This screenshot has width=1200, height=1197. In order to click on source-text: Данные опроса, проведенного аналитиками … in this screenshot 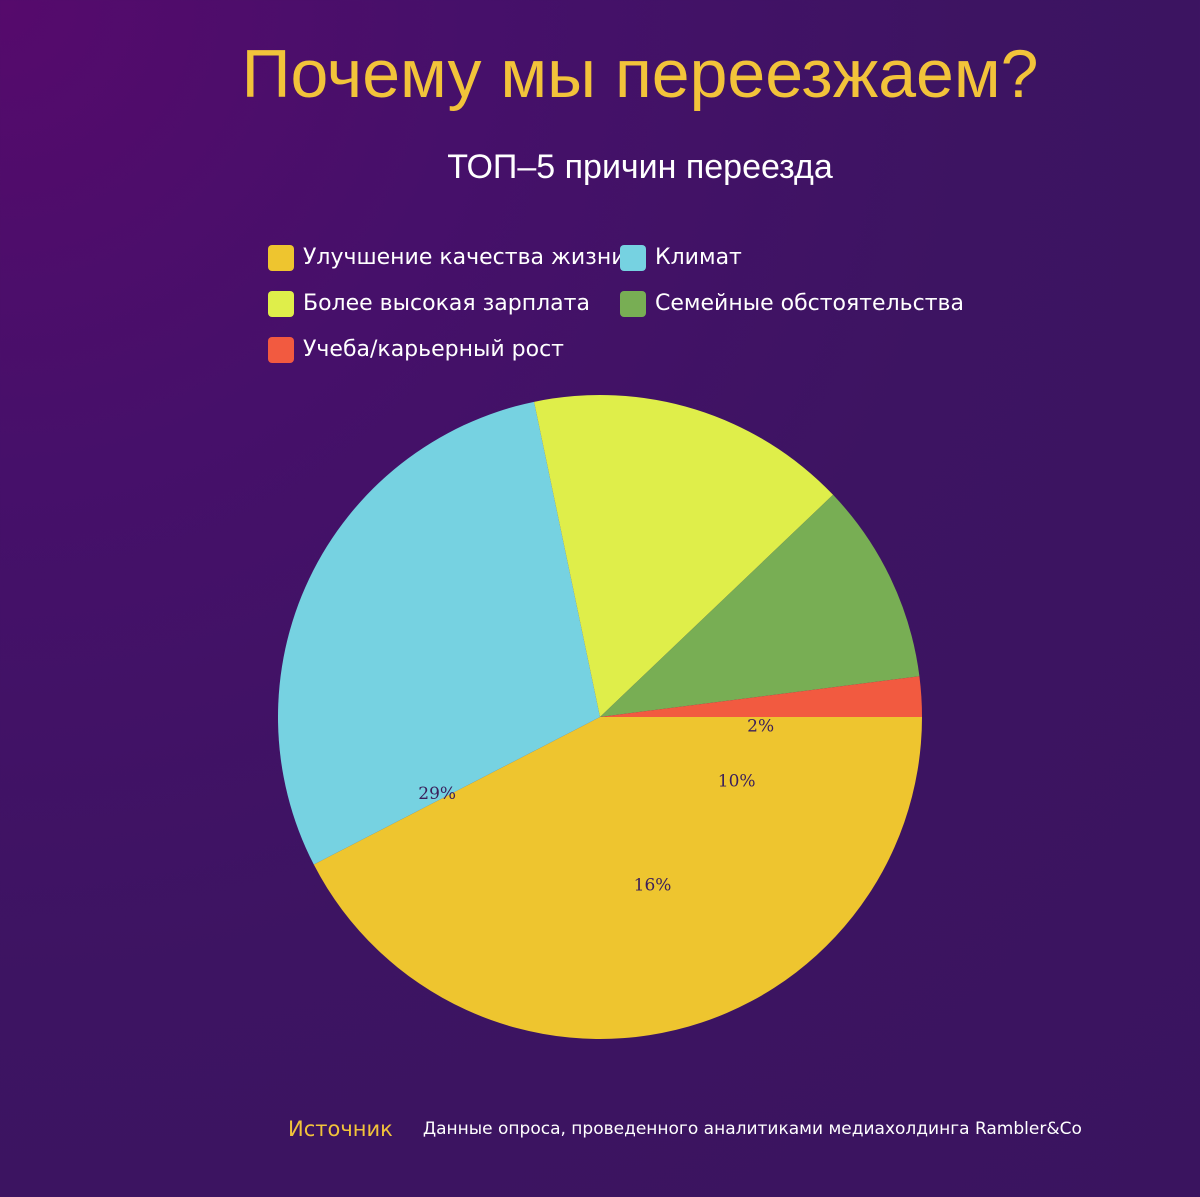, I will do `click(752, 1129)`.